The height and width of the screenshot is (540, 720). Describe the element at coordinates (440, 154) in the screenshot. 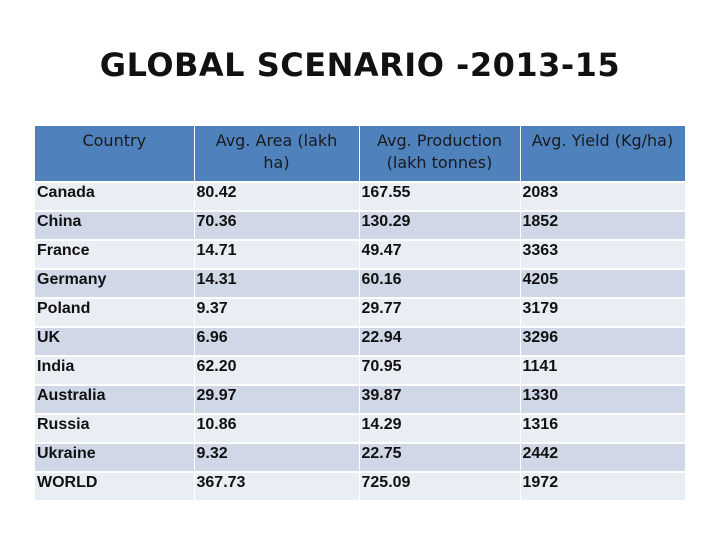

I see `header-avg-production: Avg. Production (lakh tonnes)` at that location.